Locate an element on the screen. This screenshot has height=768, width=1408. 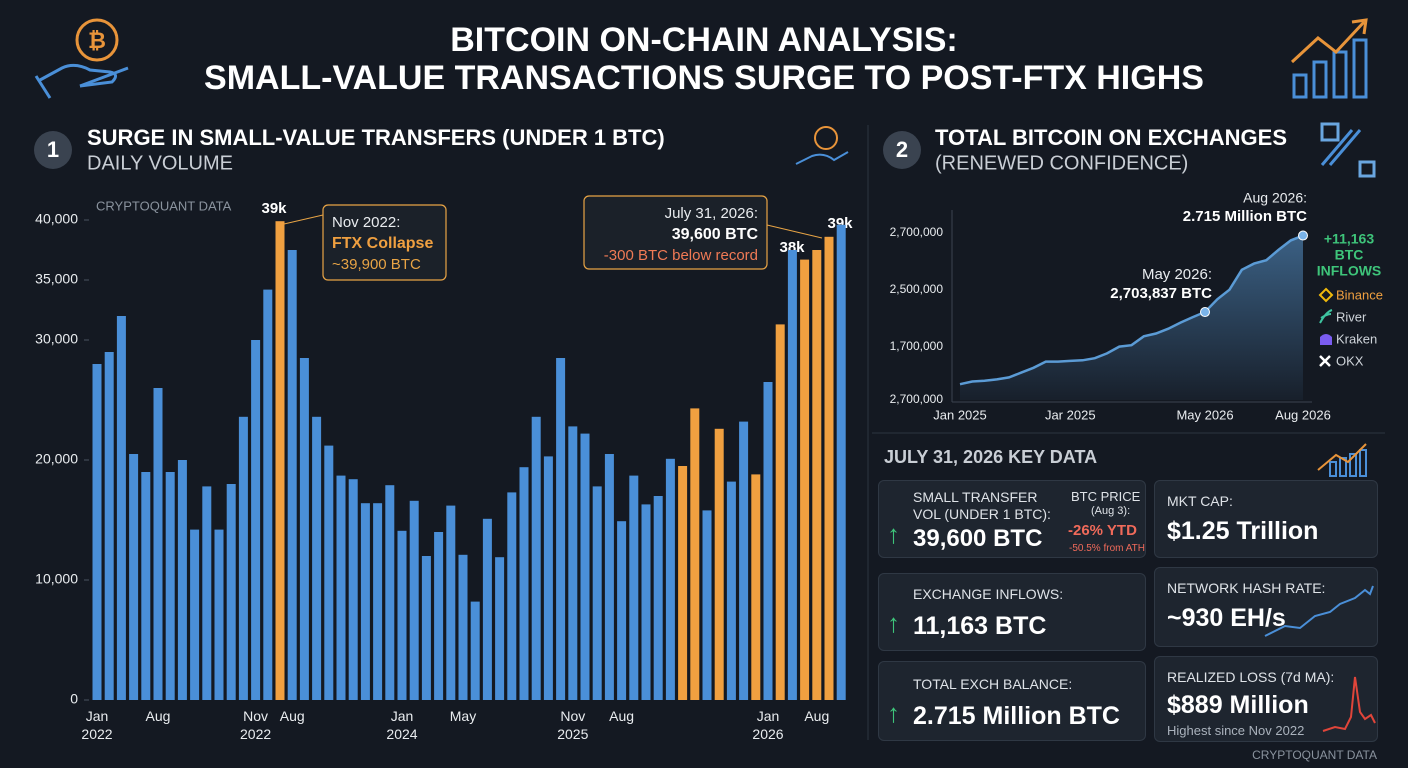
chain-icon is located at coordinates (1348, 150).